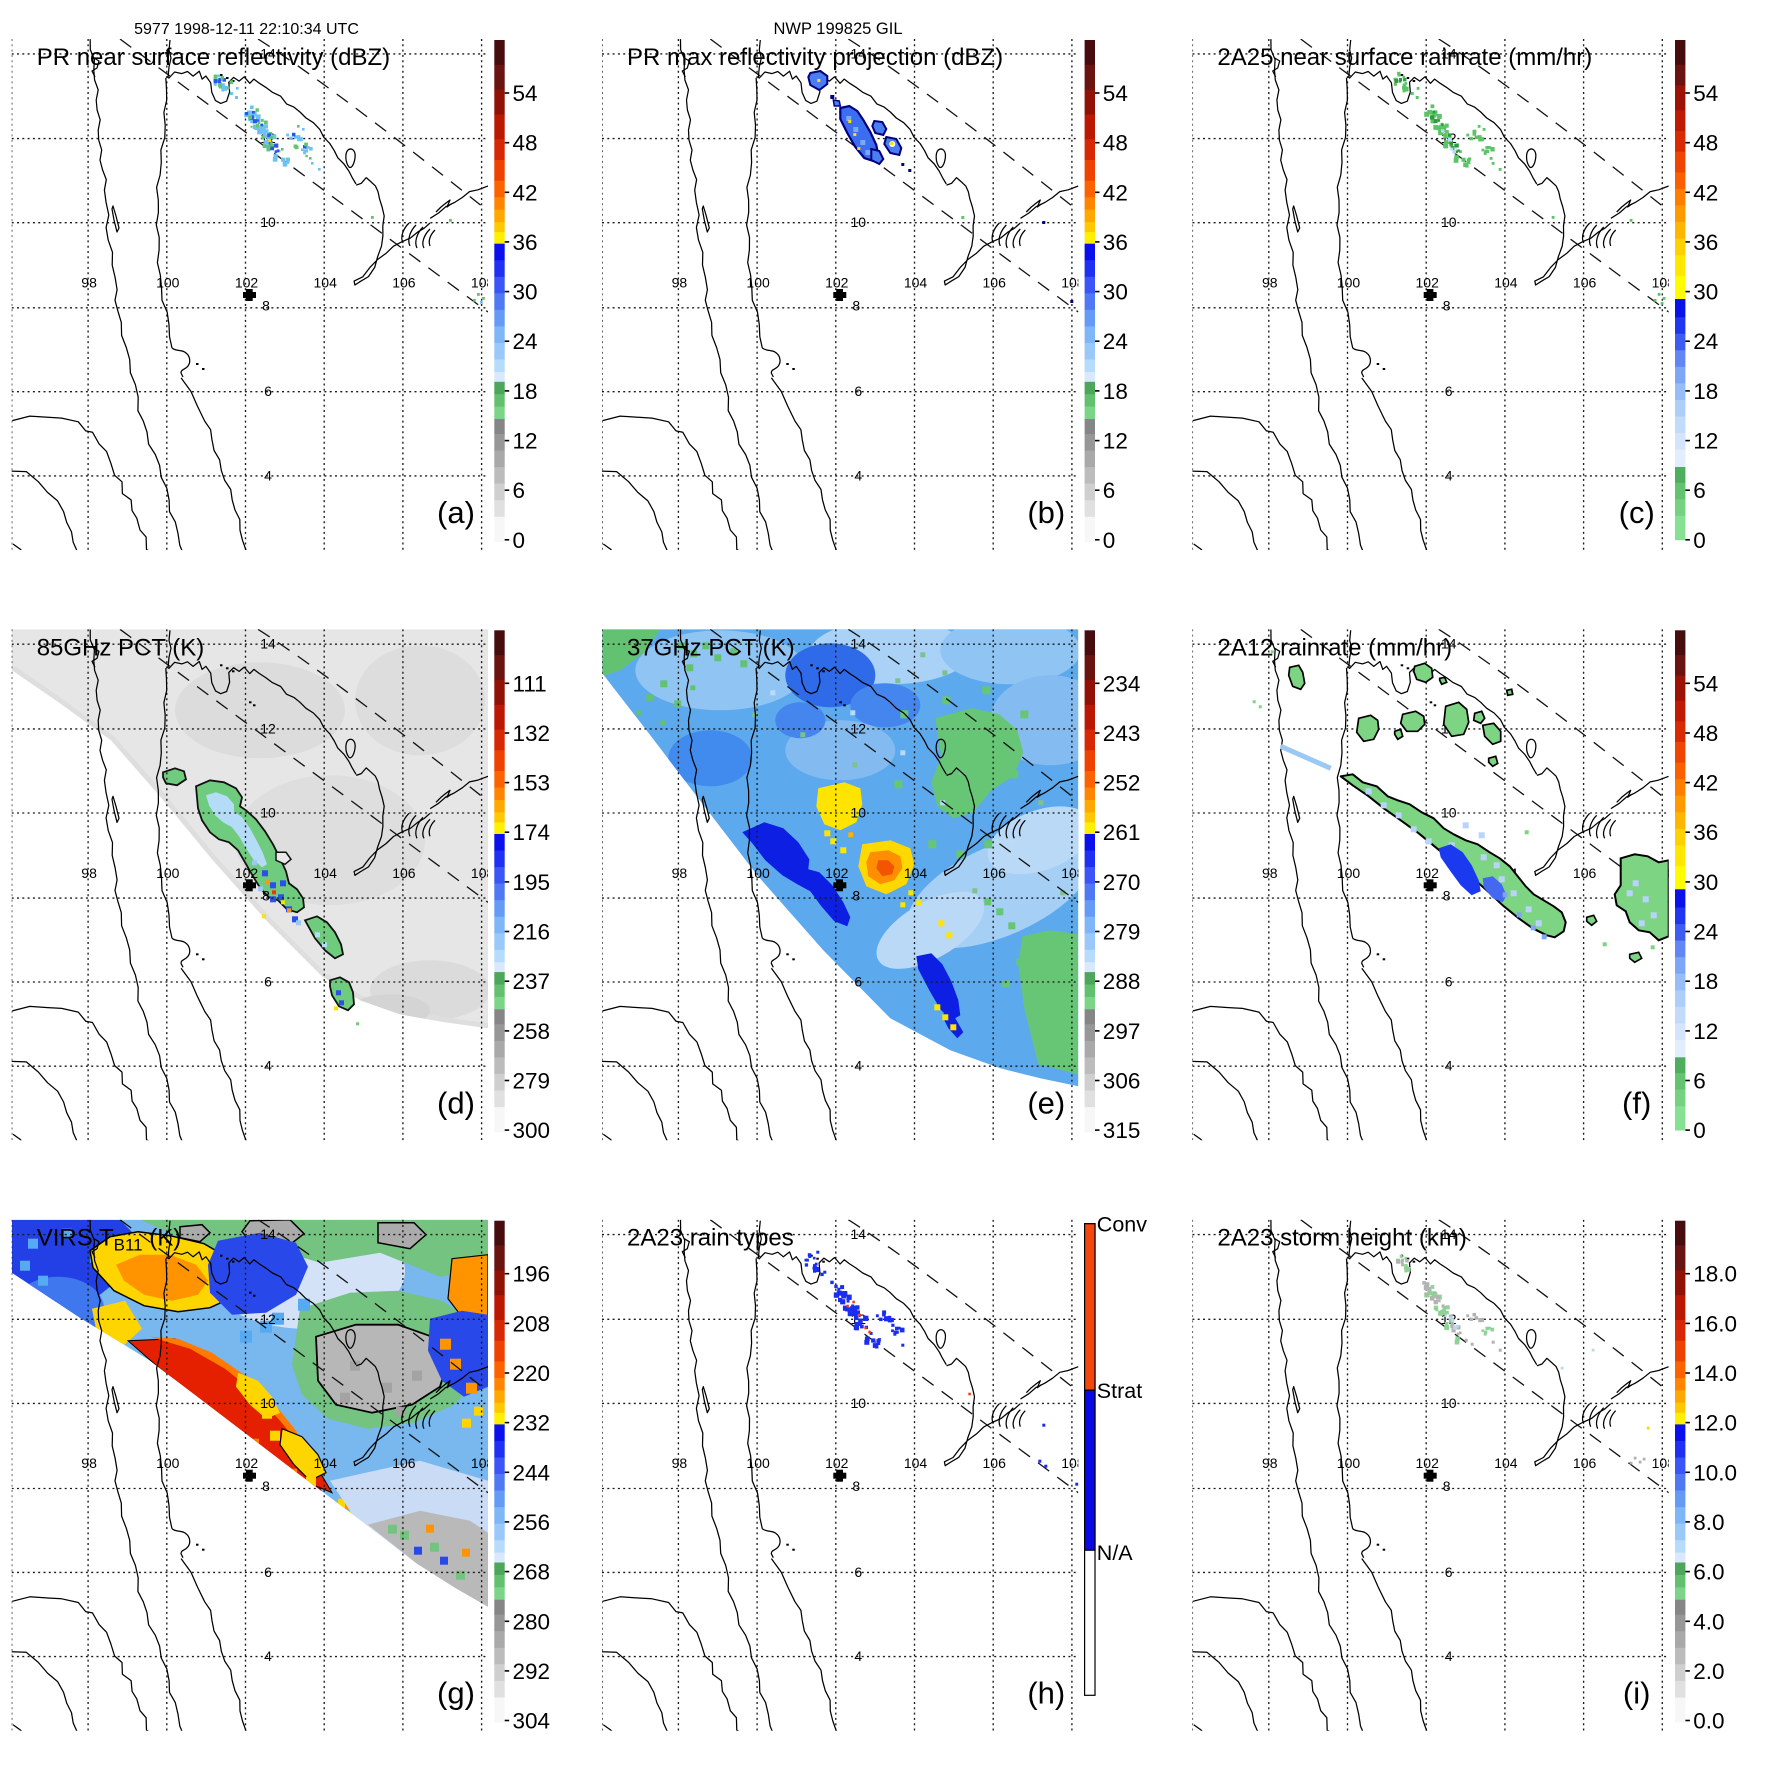 The height and width of the screenshot is (1776, 1771). What do you see at coordinates (213, 57) in the screenshot?
I see `svg-text:PR near surface reflectivity (: PR near surface reflectivity (dBZ)` at bounding box center [213, 57].